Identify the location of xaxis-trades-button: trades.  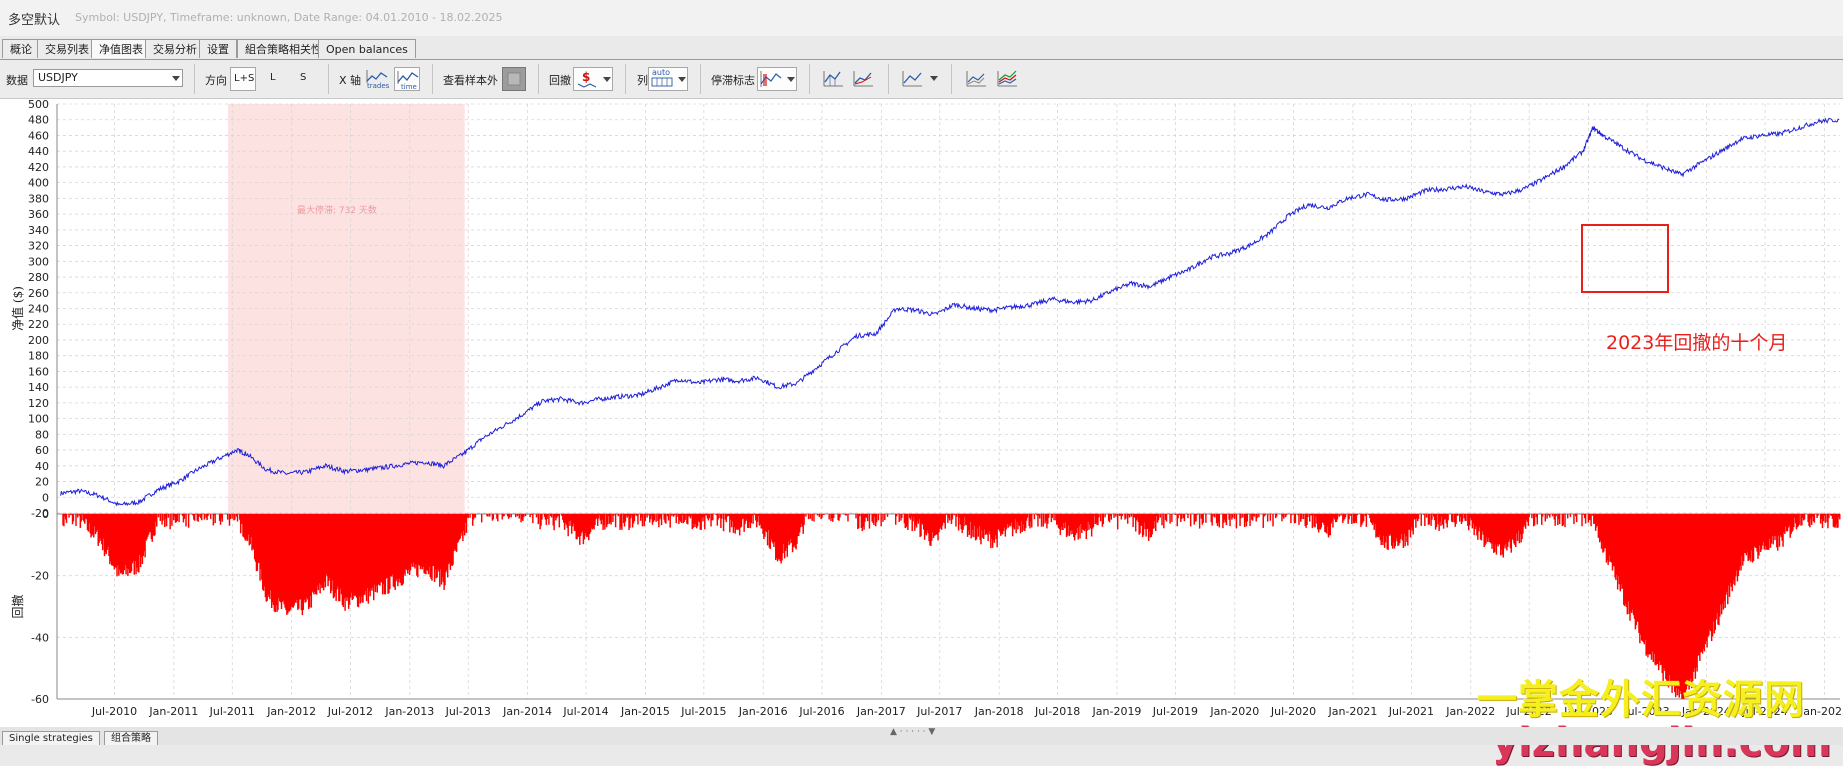
(377, 79).